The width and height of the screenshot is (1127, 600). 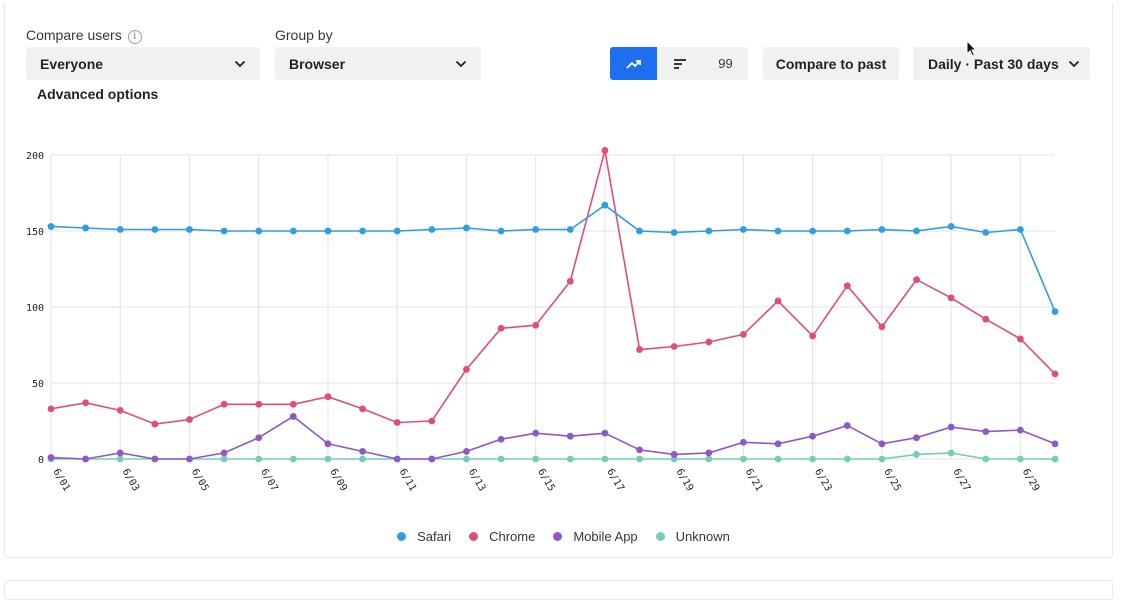 I want to click on date-range-select: Daily · Past 30 days, so click(x=1001, y=63).